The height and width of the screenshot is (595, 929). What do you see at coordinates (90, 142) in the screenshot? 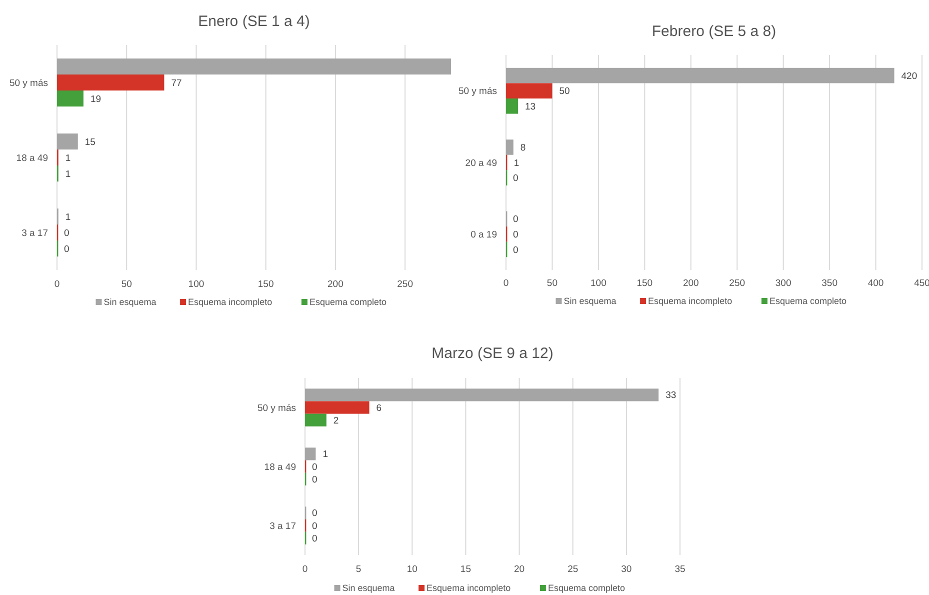
I see `data-label: 15` at bounding box center [90, 142].